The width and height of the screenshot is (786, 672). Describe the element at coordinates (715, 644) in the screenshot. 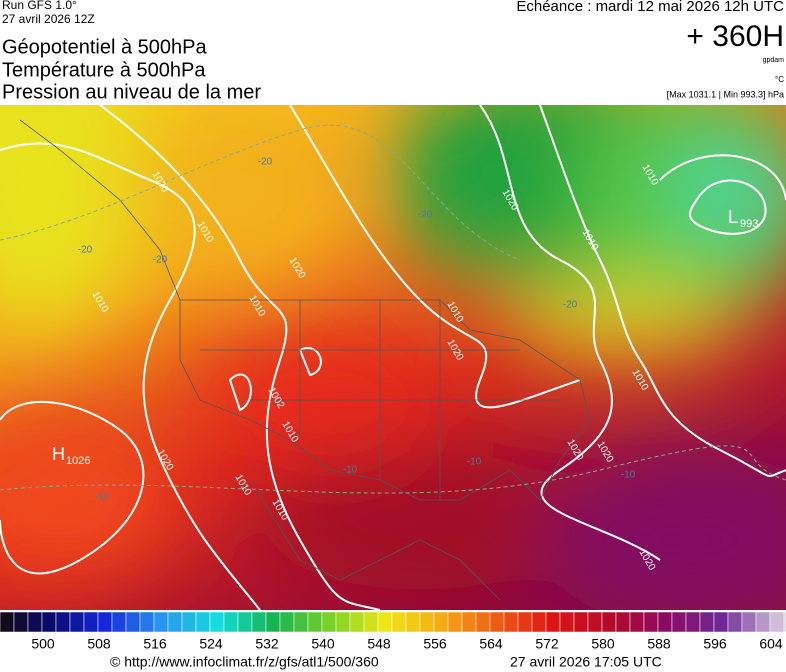

I see `colorbar-label: 596` at that location.